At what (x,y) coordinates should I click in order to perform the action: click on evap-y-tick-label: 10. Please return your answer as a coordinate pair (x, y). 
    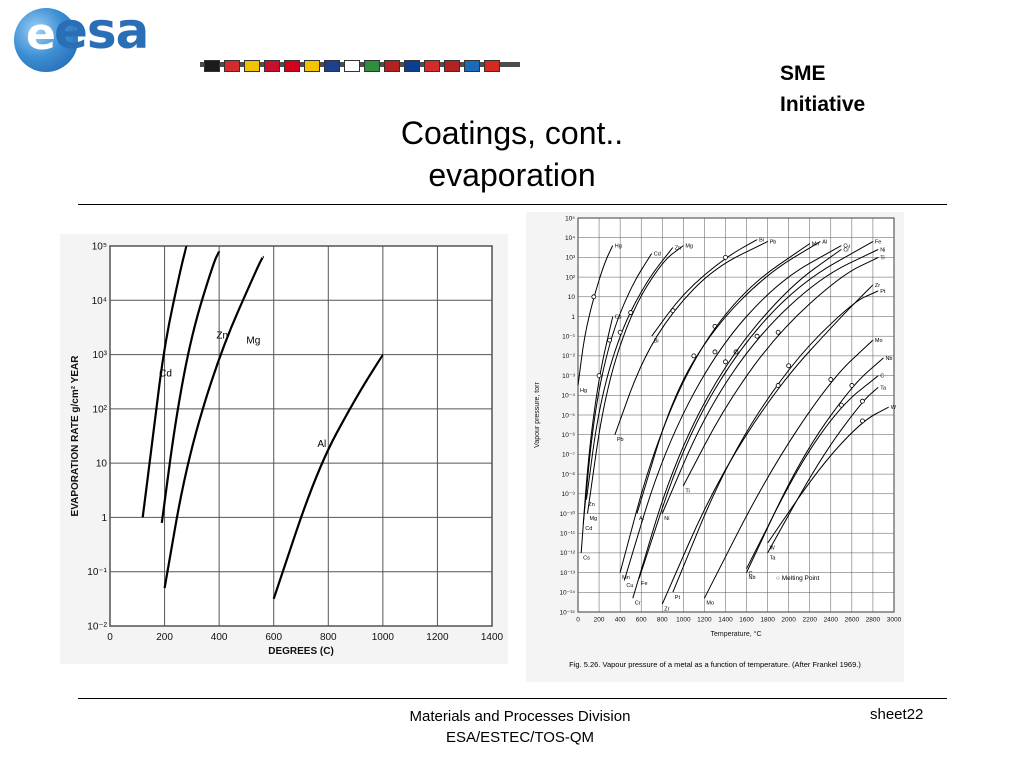
    Looking at the image, I should click on (102, 464).